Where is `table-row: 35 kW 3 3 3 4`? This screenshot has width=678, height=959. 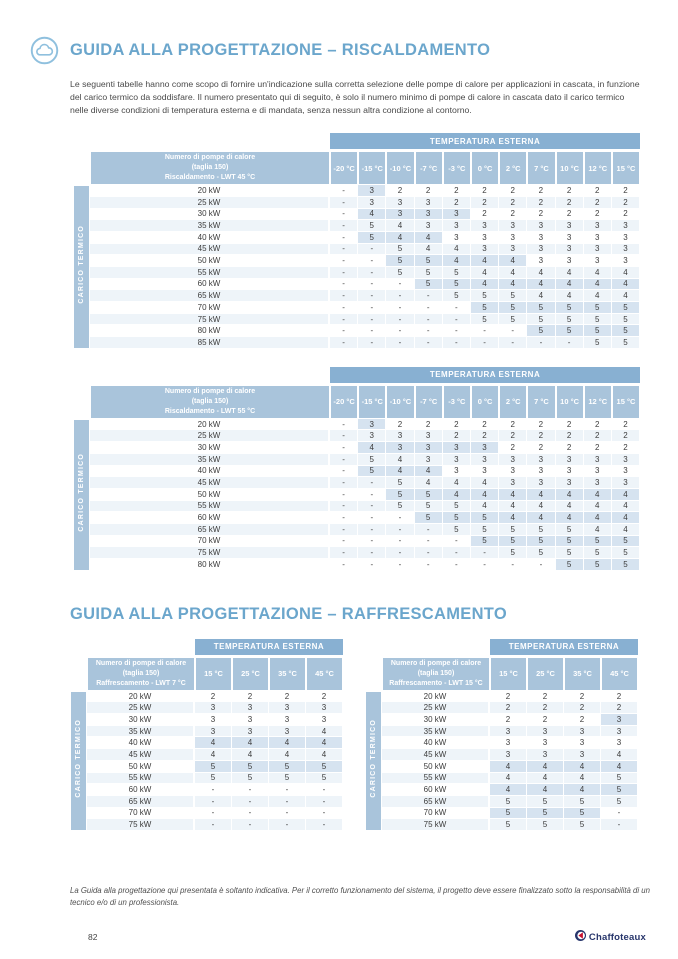 table-row: 35 kW 3 3 3 4 is located at coordinates (206, 731).